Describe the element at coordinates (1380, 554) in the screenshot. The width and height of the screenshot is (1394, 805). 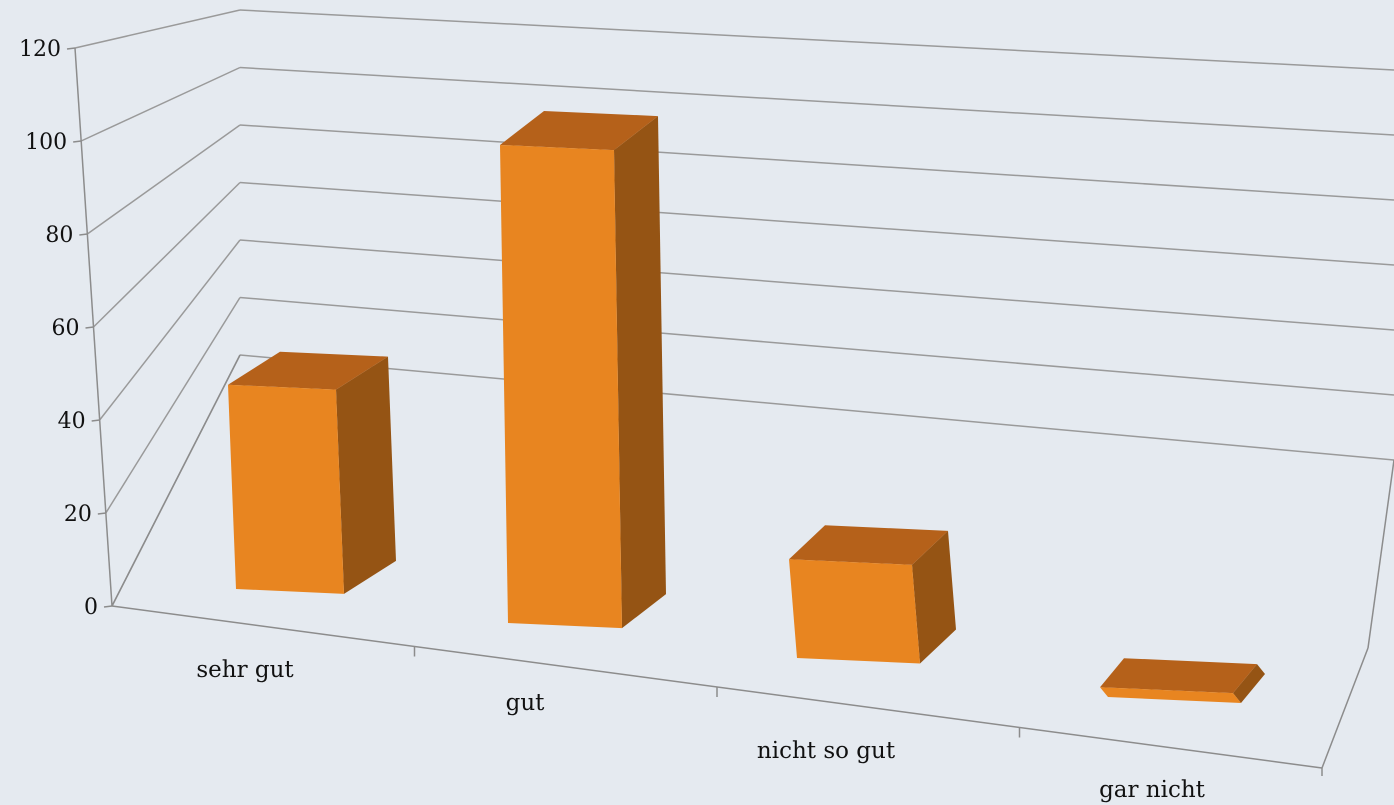
I see `floor-back-right` at that location.